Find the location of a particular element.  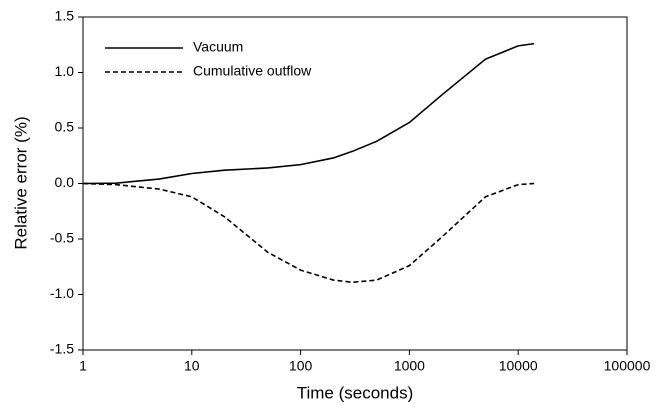

y-tick-label: 1.0 is located at coordinates (65, 71).